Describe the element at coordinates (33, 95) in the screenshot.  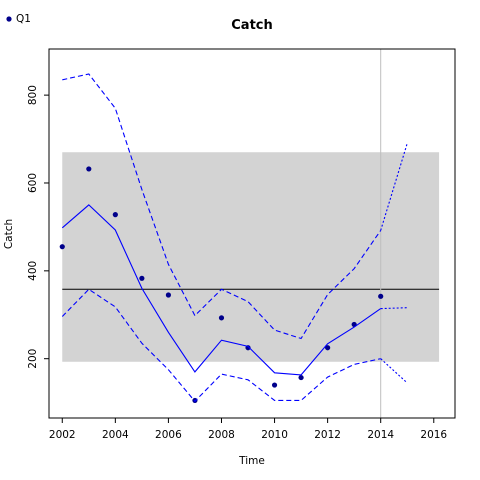
I see `y-tick-label: 800` at that location.